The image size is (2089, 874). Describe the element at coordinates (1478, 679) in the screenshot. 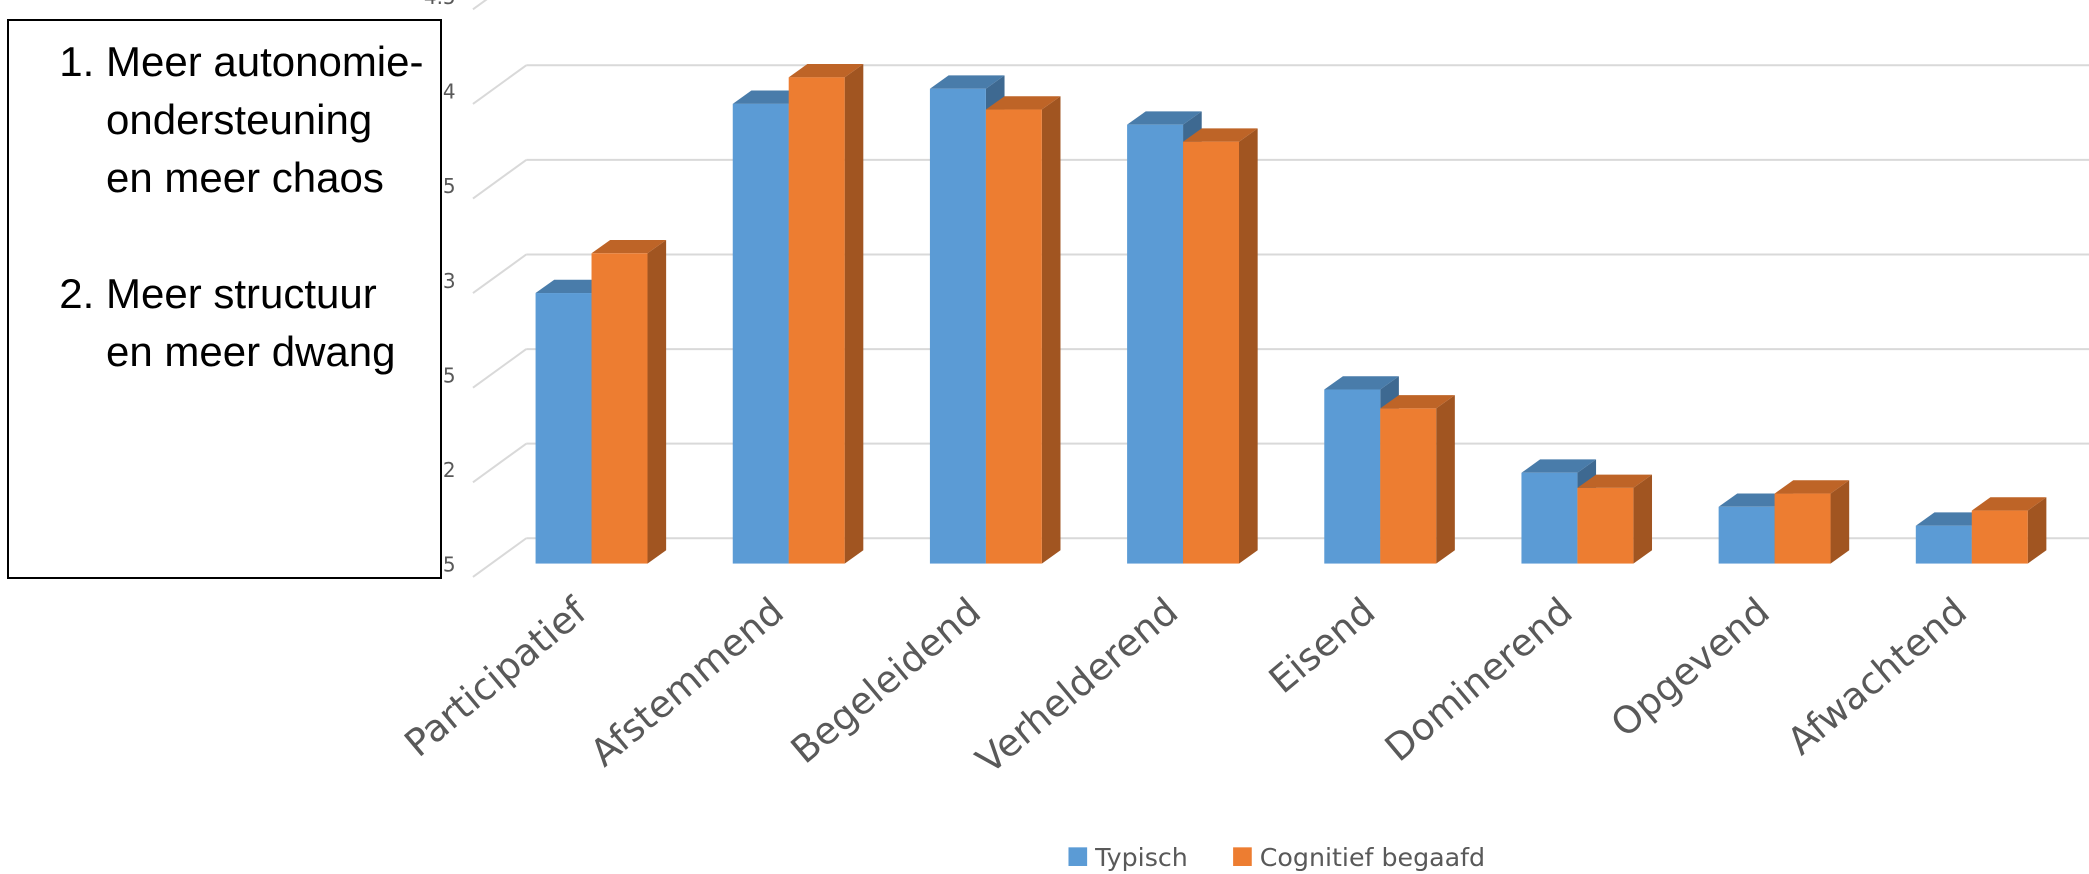

I see `x-tick-label: Dominerend` at that location.